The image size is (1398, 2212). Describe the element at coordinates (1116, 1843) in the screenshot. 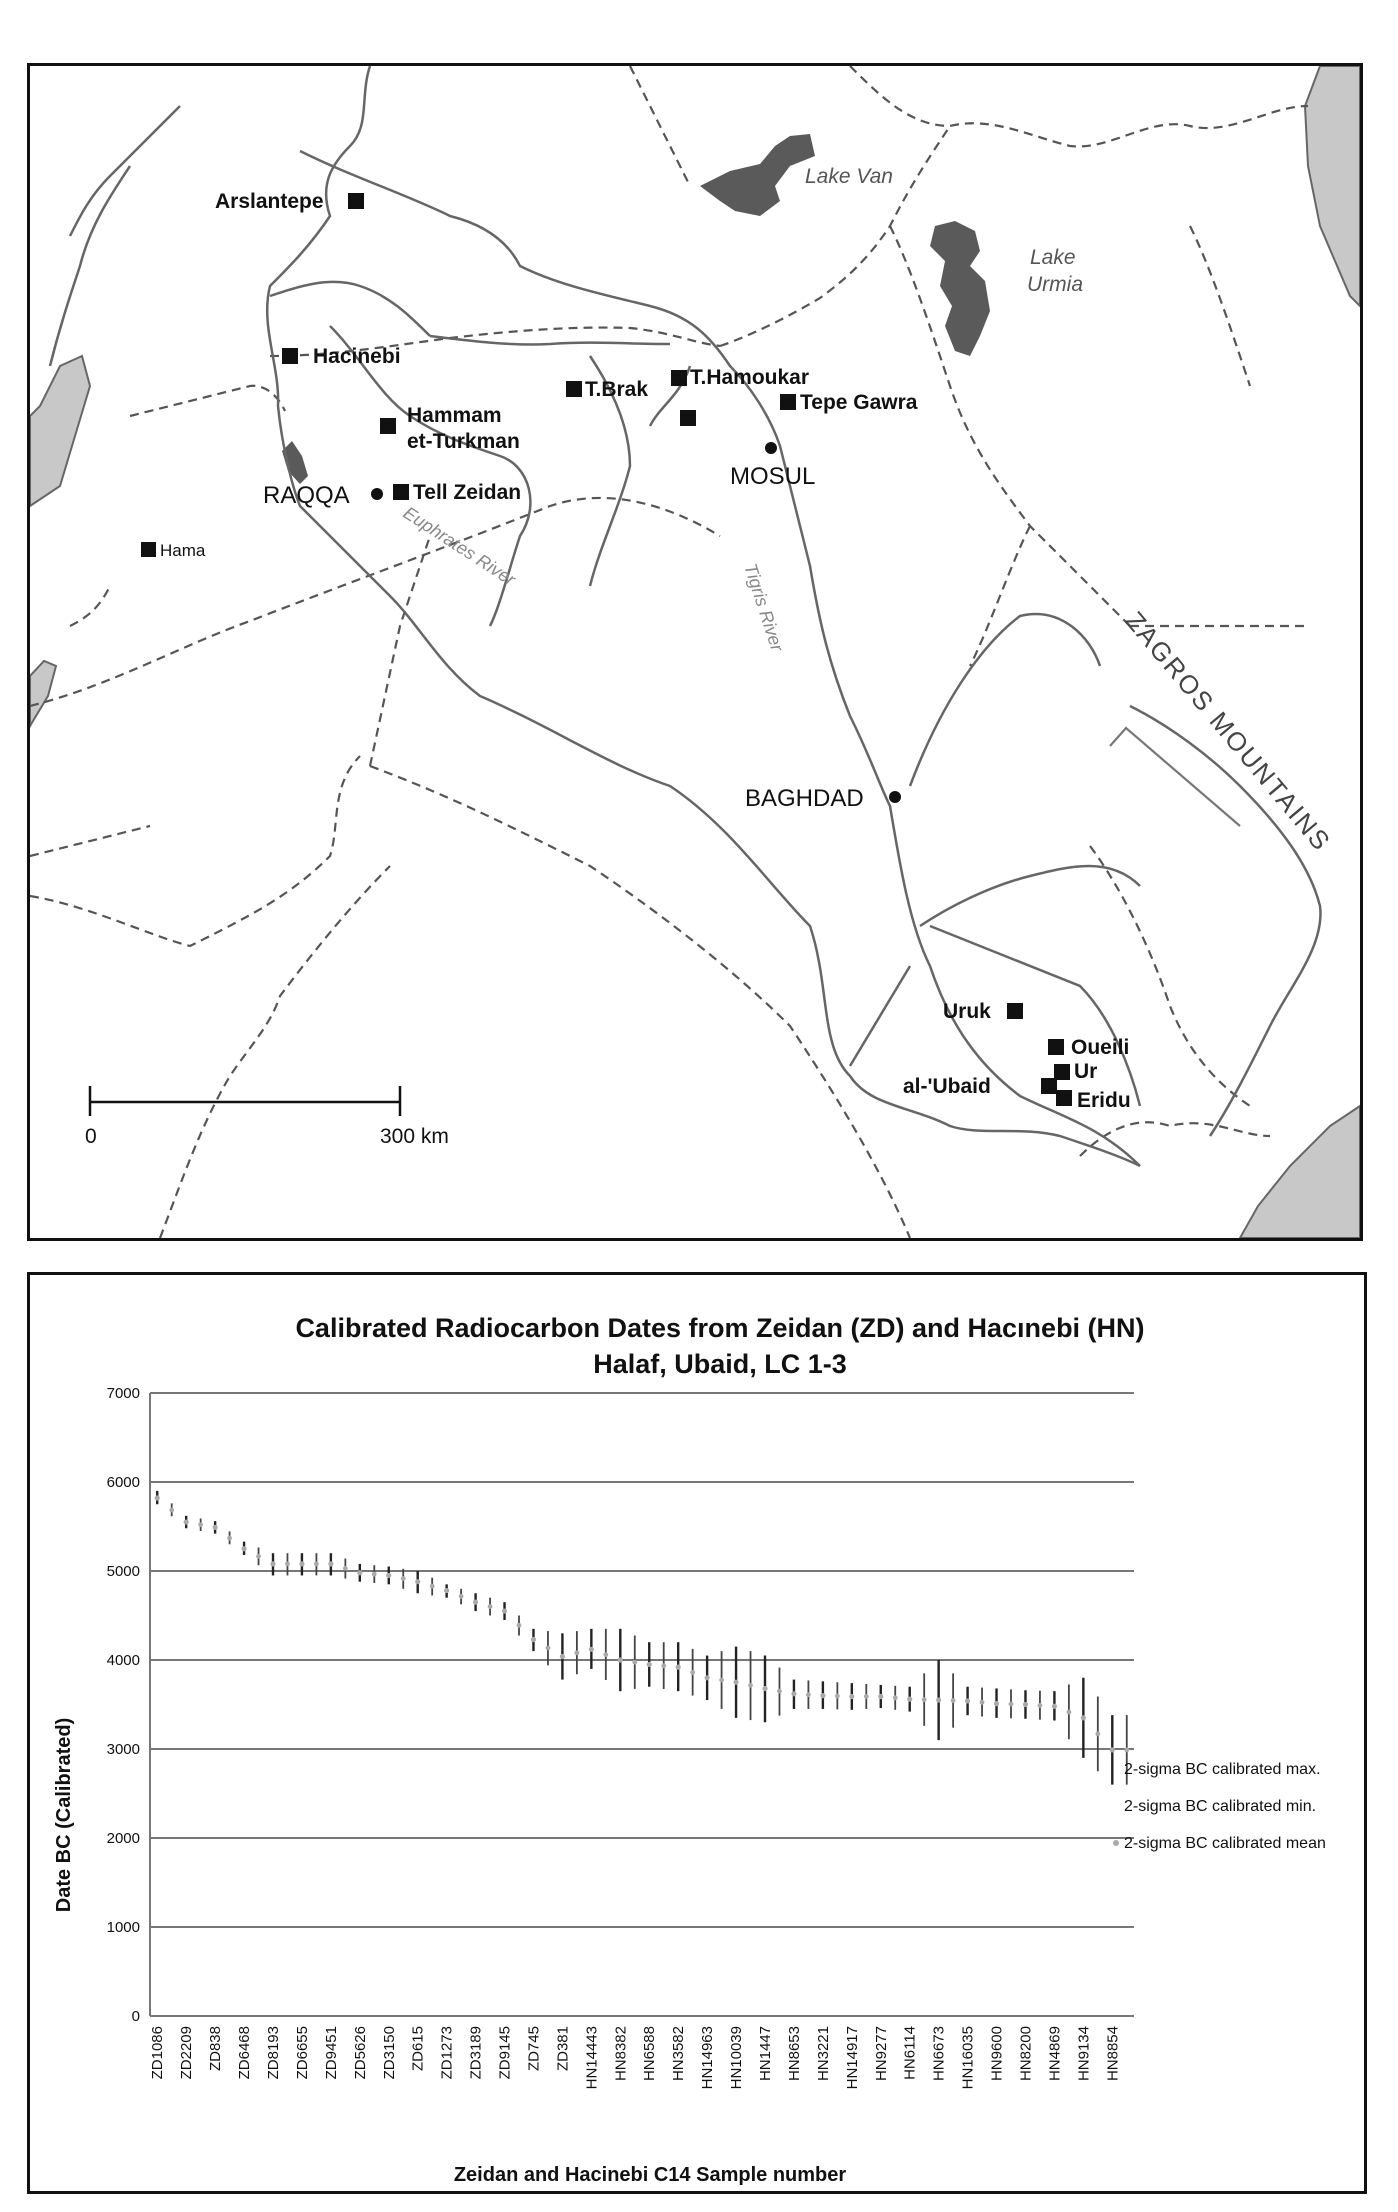

I see `legend-swatch` at that location.